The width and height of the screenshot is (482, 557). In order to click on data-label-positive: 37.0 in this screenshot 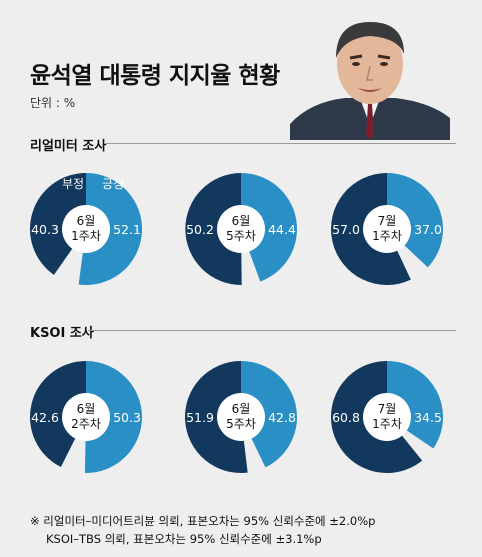, I will do `click(428, 229)`.